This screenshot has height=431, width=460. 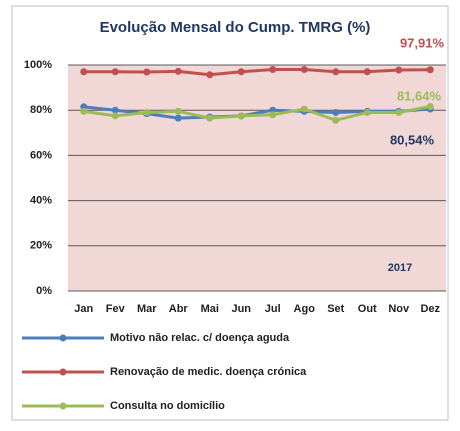 I want to click on x-tick-label: Jul, so click(x=273, y=309).